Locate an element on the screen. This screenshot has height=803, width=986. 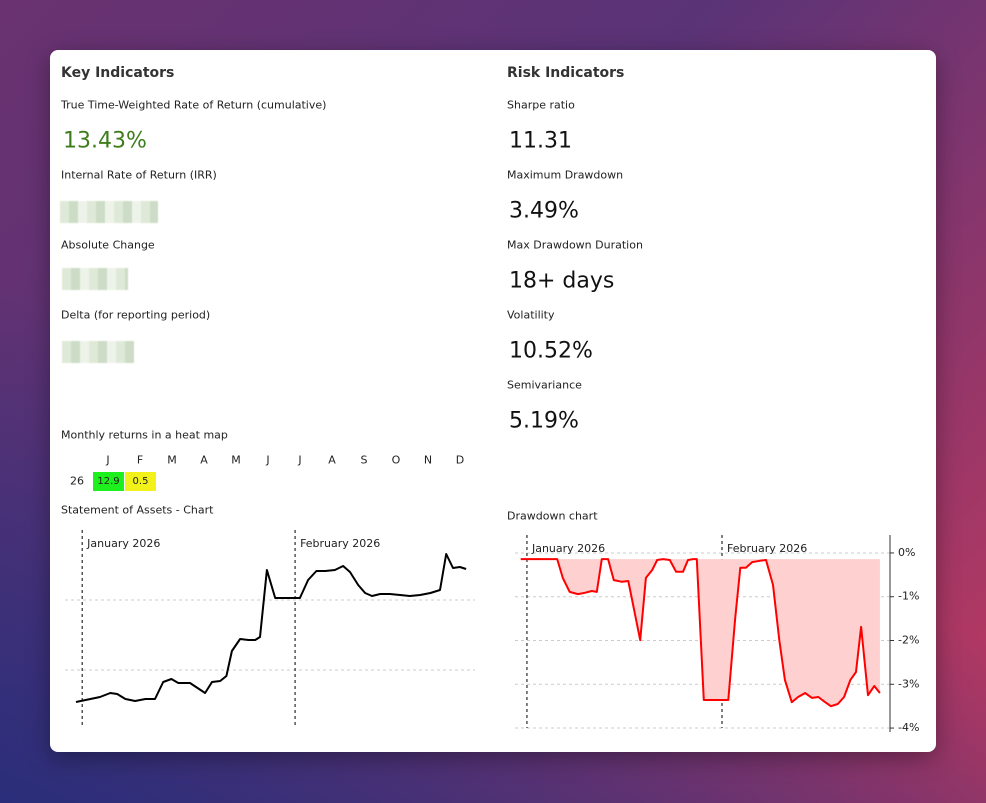
heatmap-cell: 0.5 is located at coordinates (140, 481).